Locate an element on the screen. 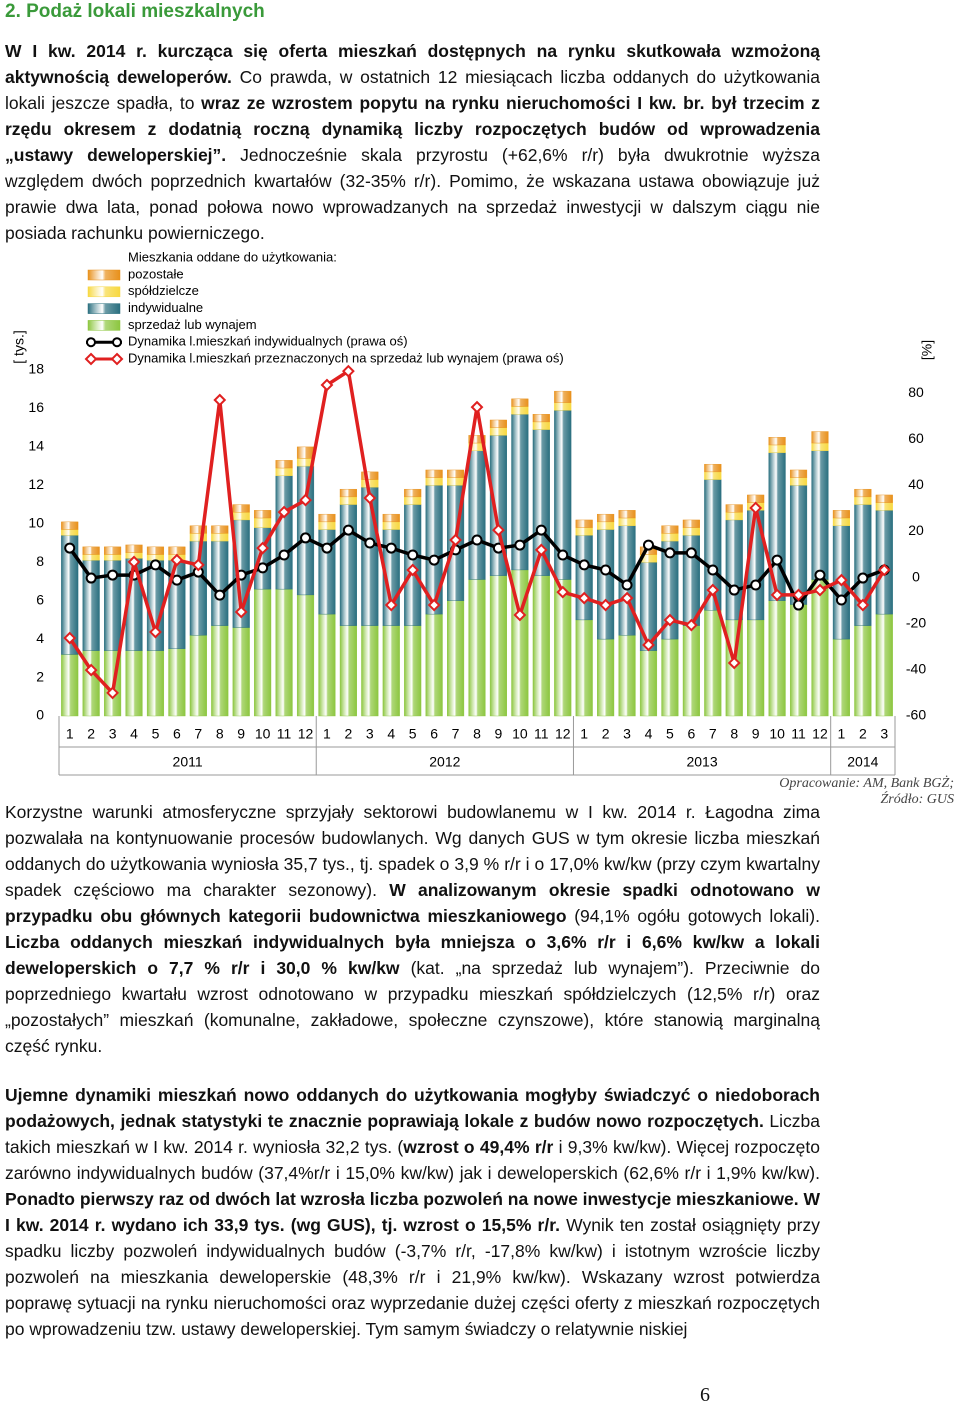 This screenshot has width=960, height=1407. y2-tick-label: 0 is located at coordinates (916, 576).